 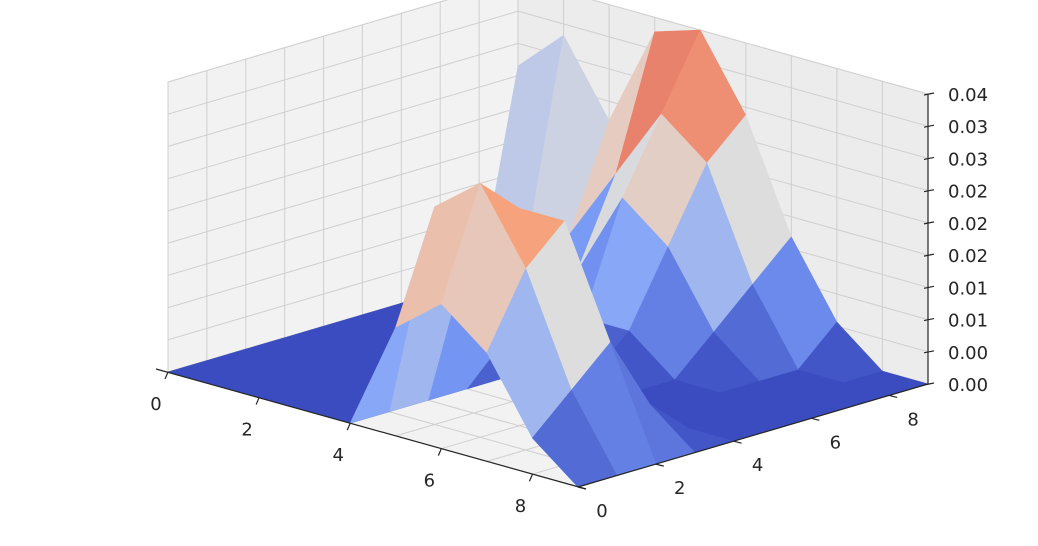 I want to click on y-tick-label: 6, so click(x=835, y=442).